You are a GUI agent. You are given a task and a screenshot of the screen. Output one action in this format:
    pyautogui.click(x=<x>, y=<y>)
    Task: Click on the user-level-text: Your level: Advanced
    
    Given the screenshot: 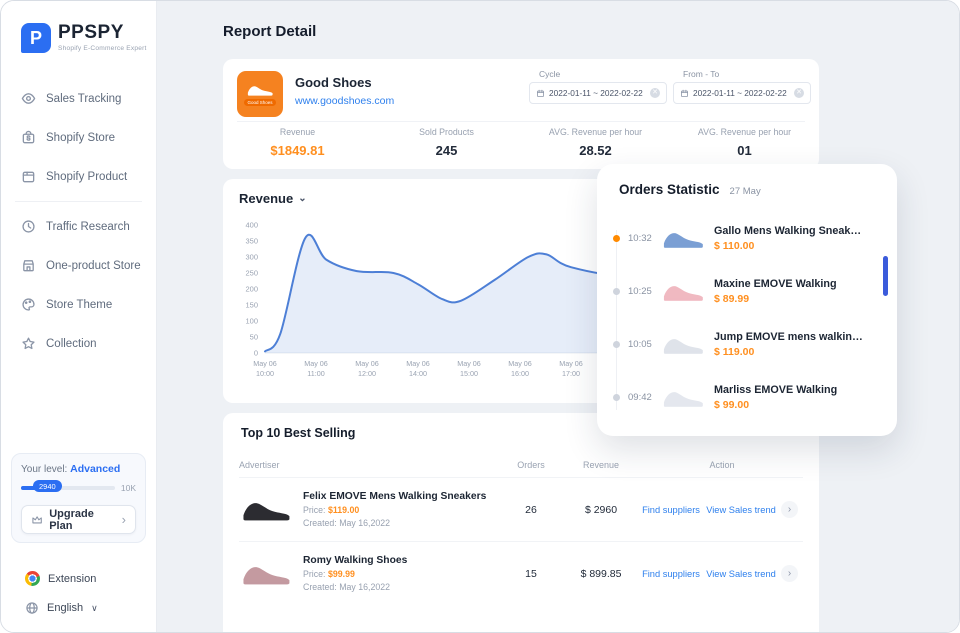 What is the action you would take?
    pyautogui.click(x=78, y=469)
    